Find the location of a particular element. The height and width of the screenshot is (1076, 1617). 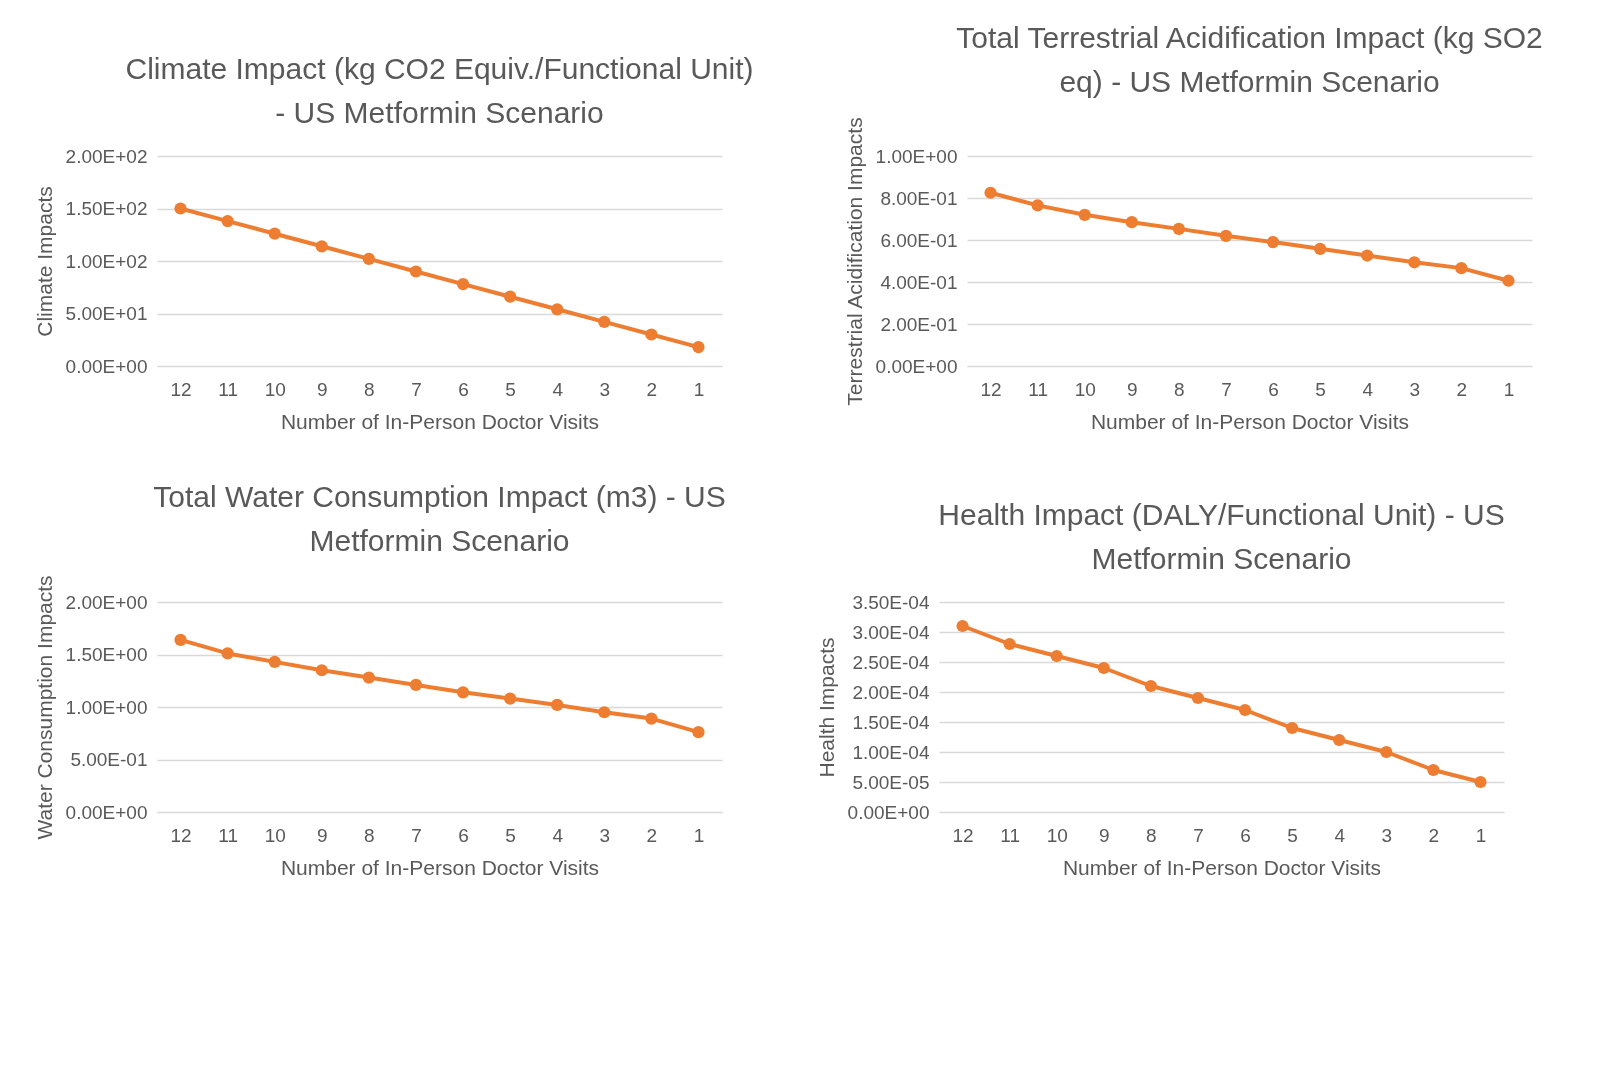

y-axis-title: Water Consumption Impacts is located at coordinates (44, 707).